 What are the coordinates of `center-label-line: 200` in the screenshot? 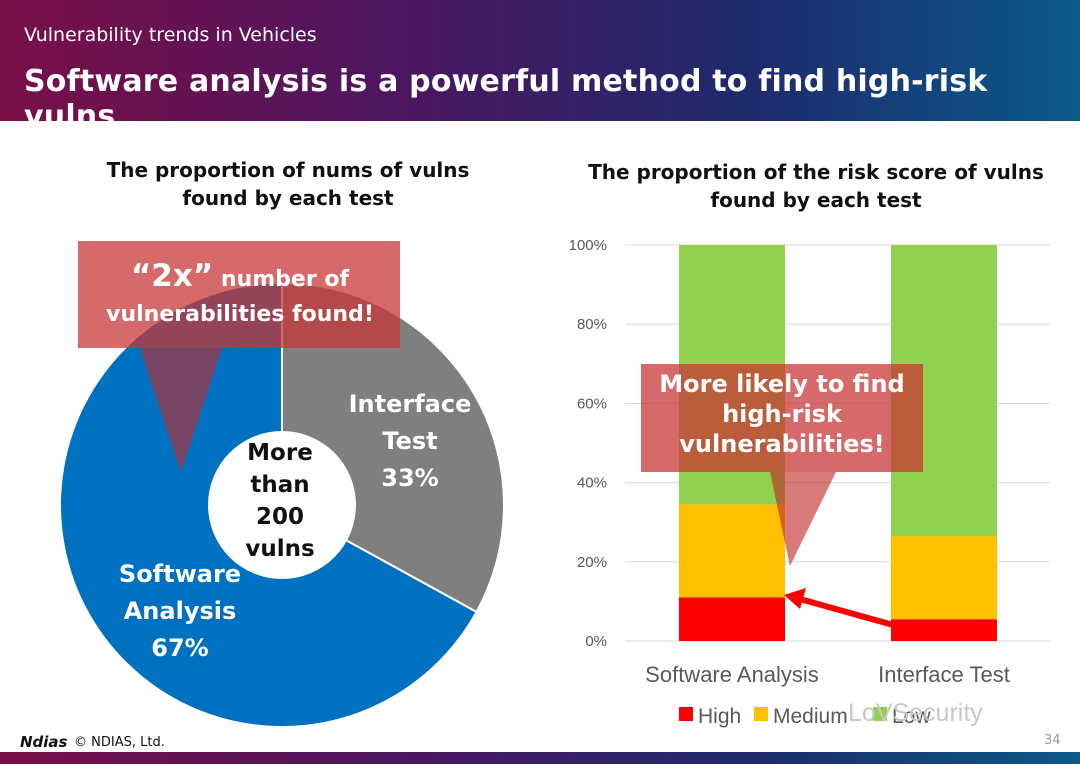 It's located at (279, 517).